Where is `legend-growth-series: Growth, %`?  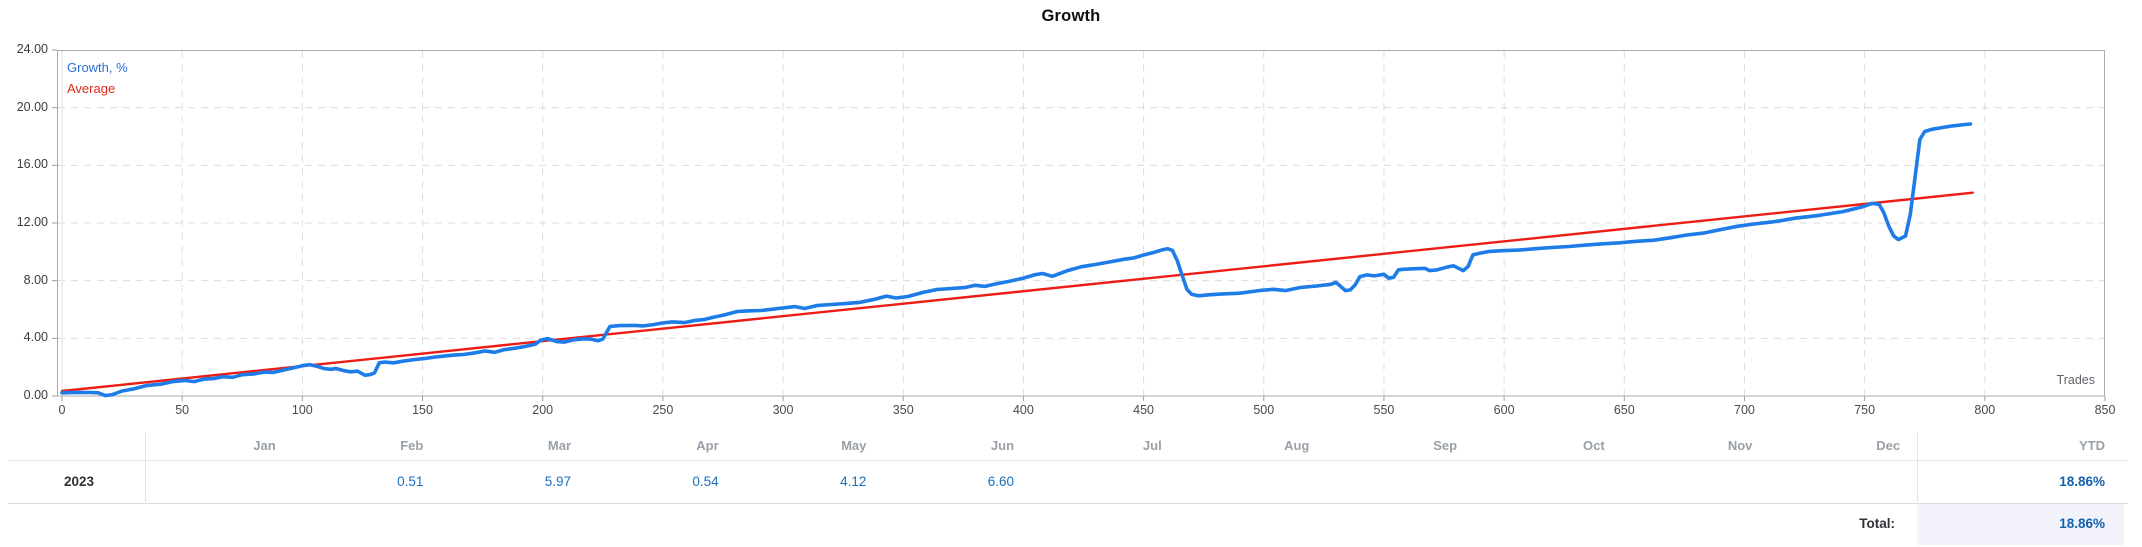
legend-growth-series: Growth, % is located at coordinates (97, 67).